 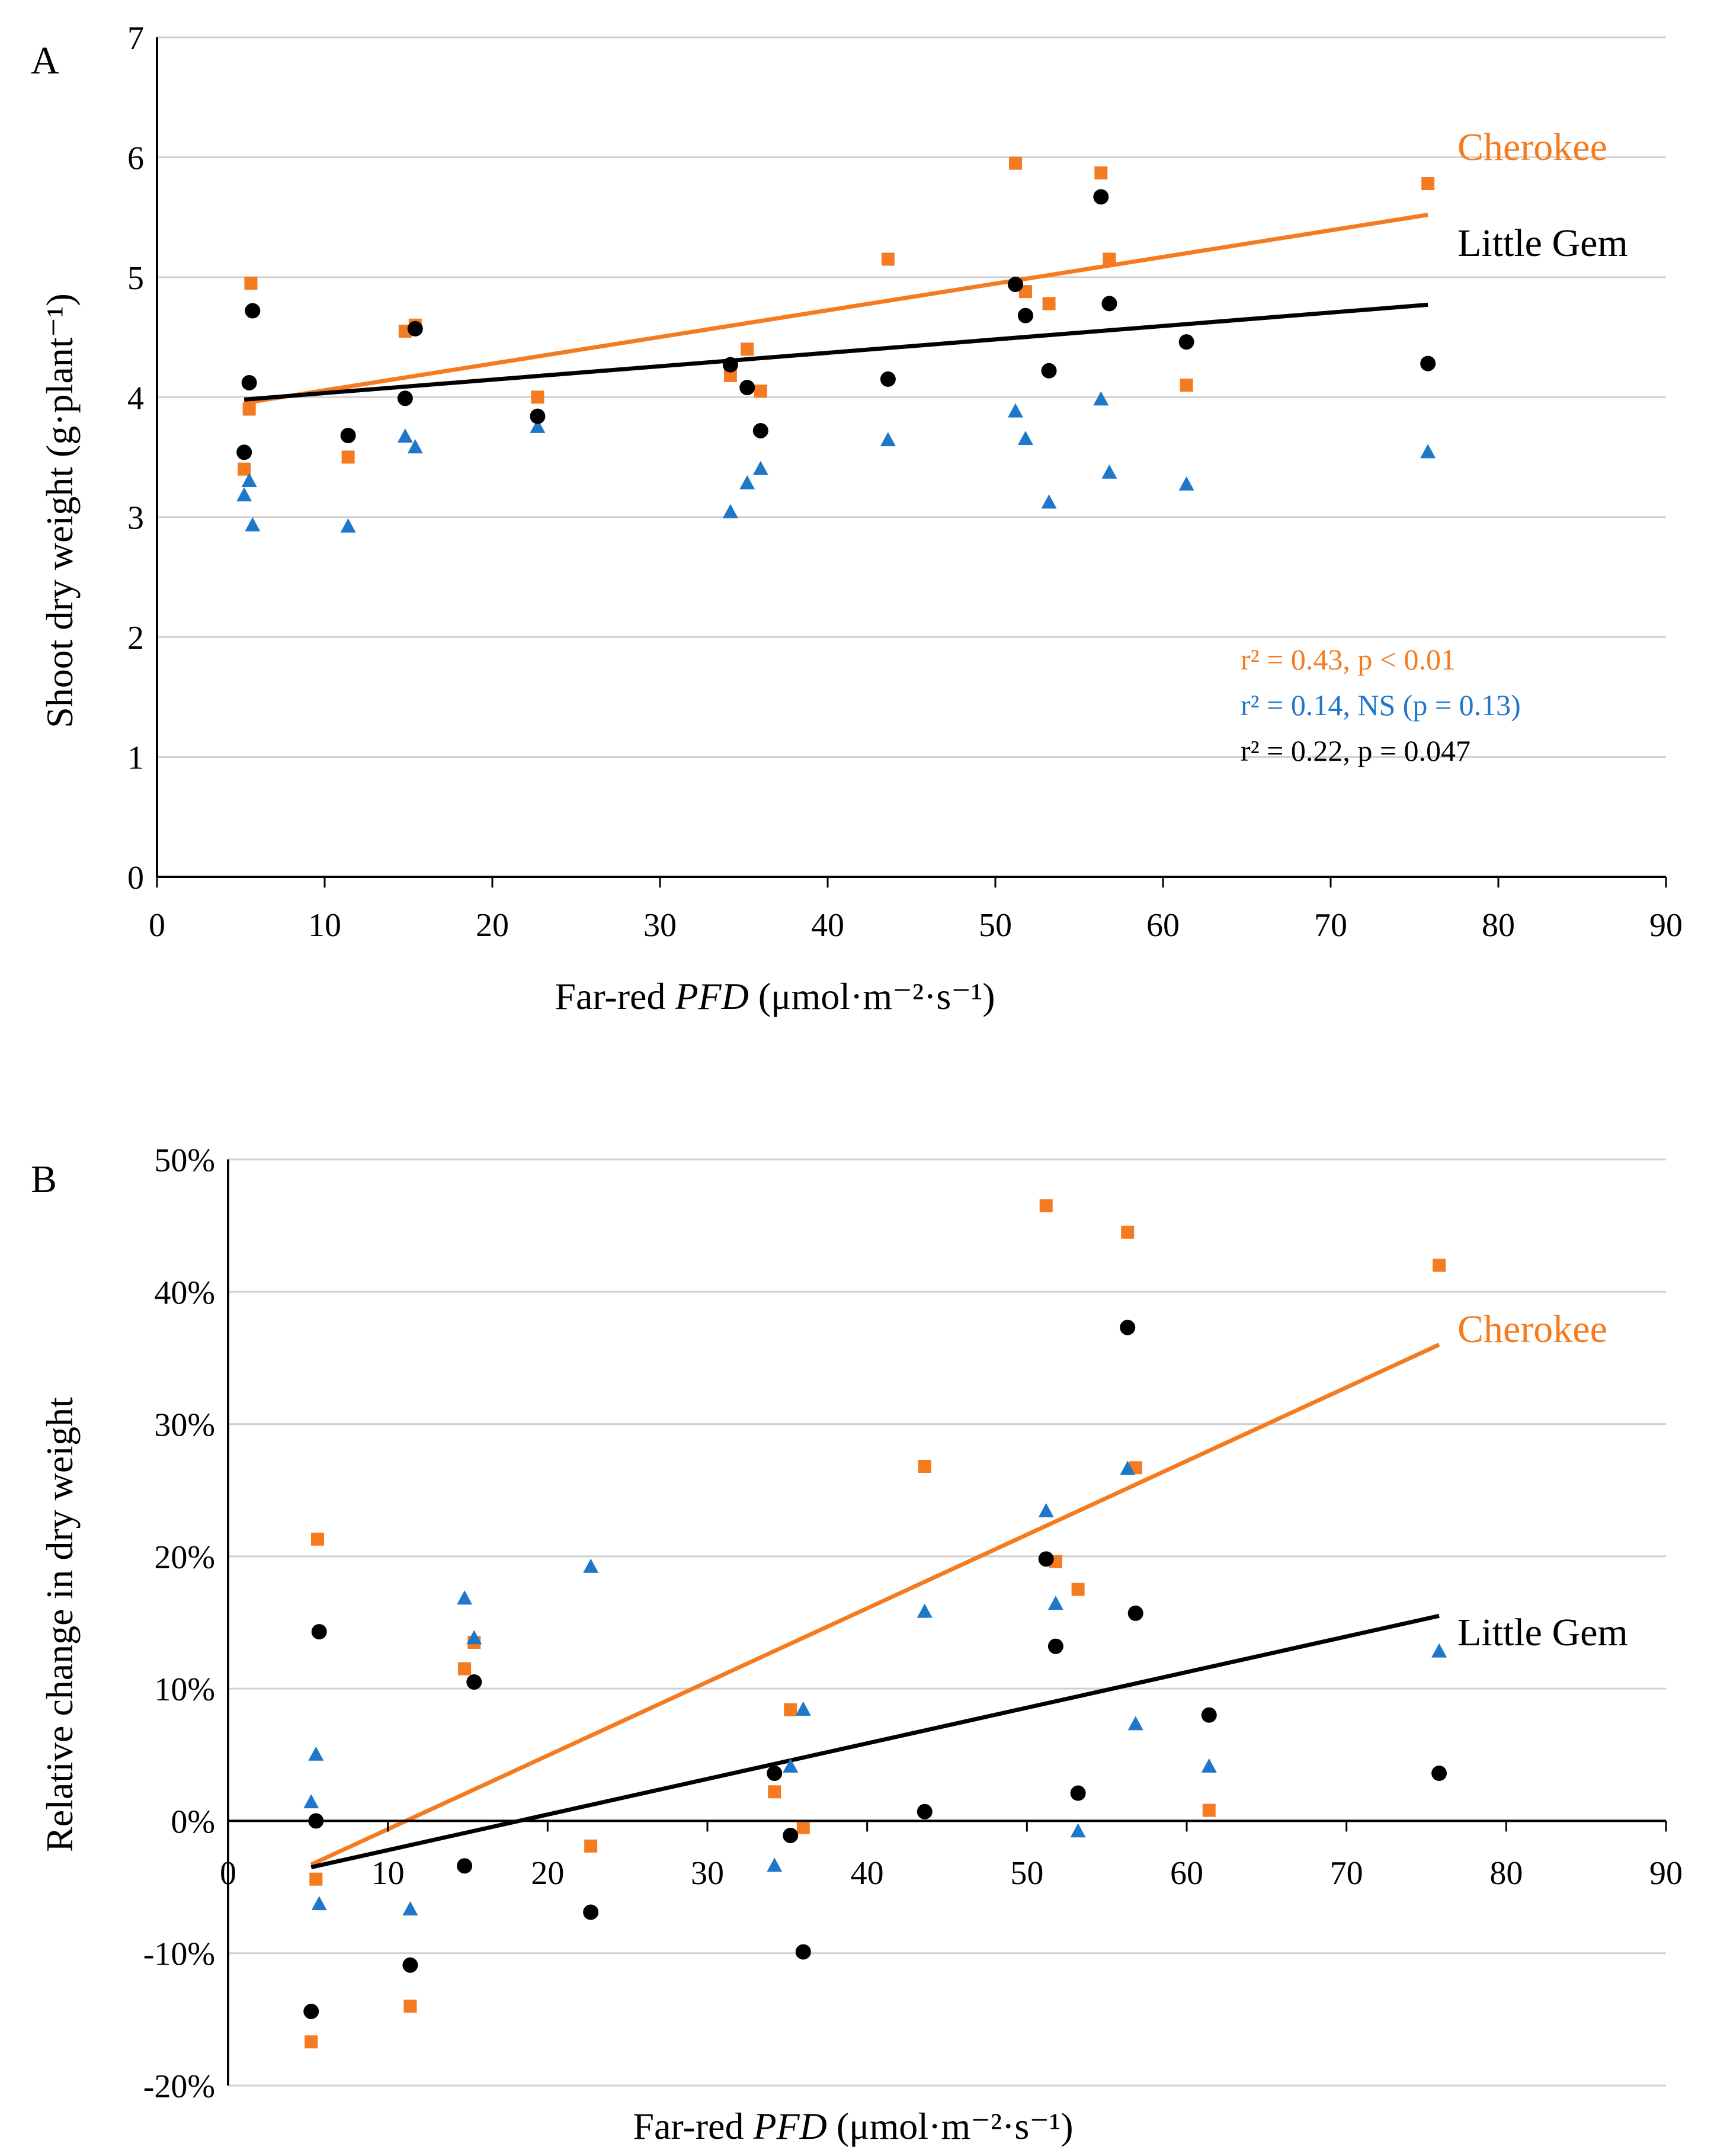 I want to click on panel-a-x-tick-label: 30, so click(x=660, y=925).